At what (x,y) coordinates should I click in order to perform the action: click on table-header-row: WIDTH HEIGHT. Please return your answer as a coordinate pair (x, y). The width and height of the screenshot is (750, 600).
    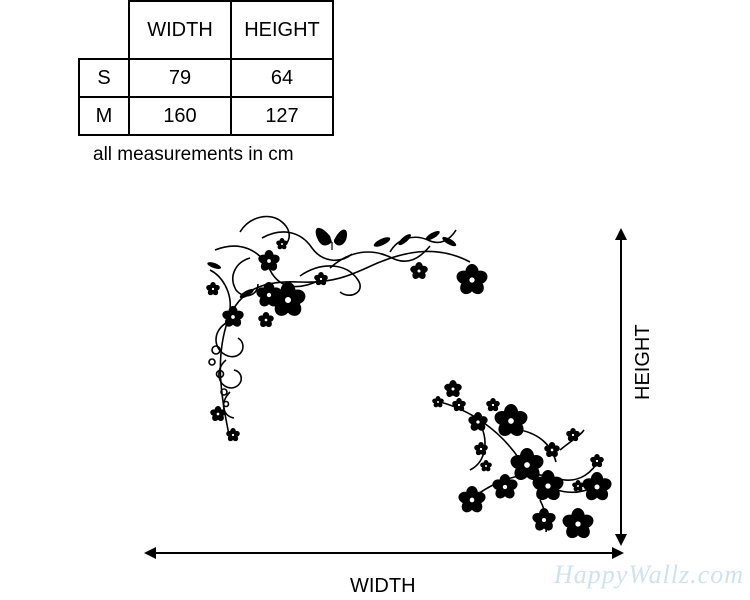
    Looking at the image, I should click on (206, 30).